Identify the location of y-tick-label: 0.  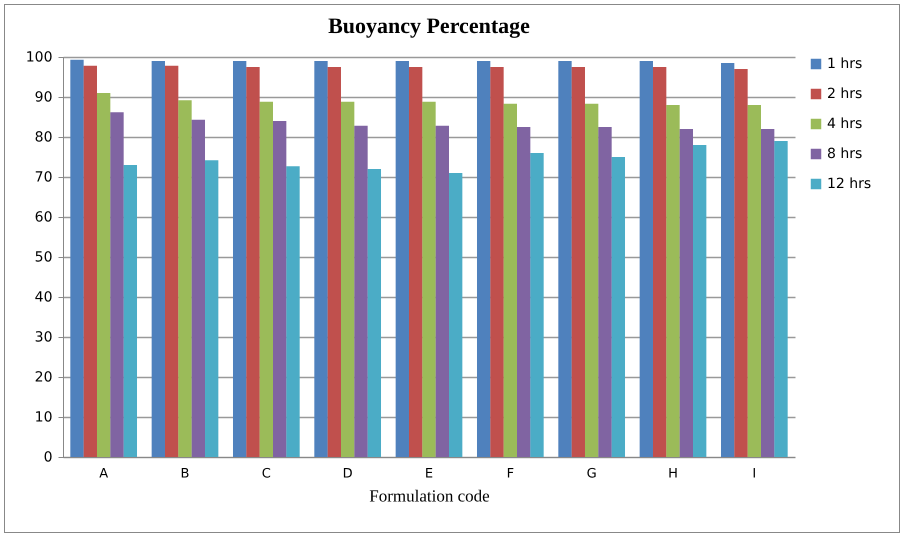
(48, 458).